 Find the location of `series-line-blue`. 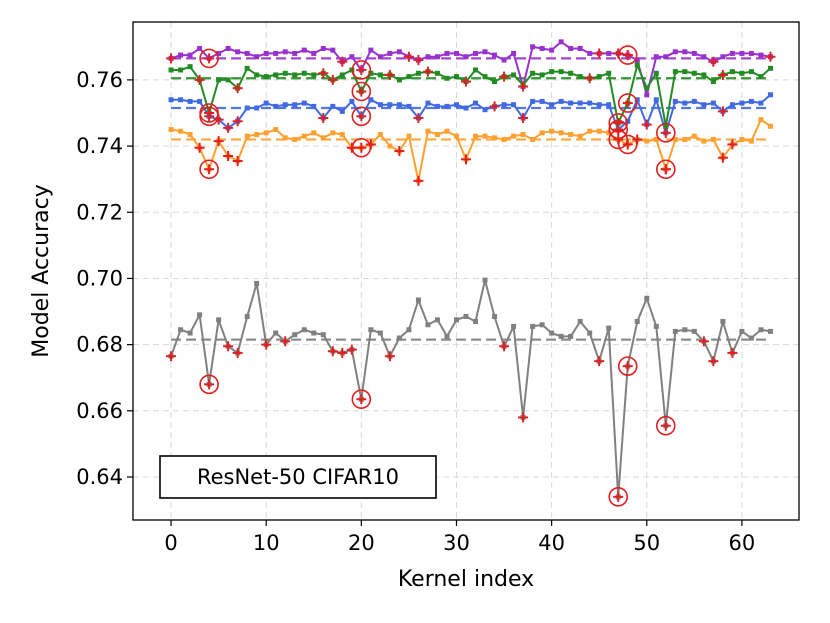

series-line-blue is located at coordinates (471, 114).